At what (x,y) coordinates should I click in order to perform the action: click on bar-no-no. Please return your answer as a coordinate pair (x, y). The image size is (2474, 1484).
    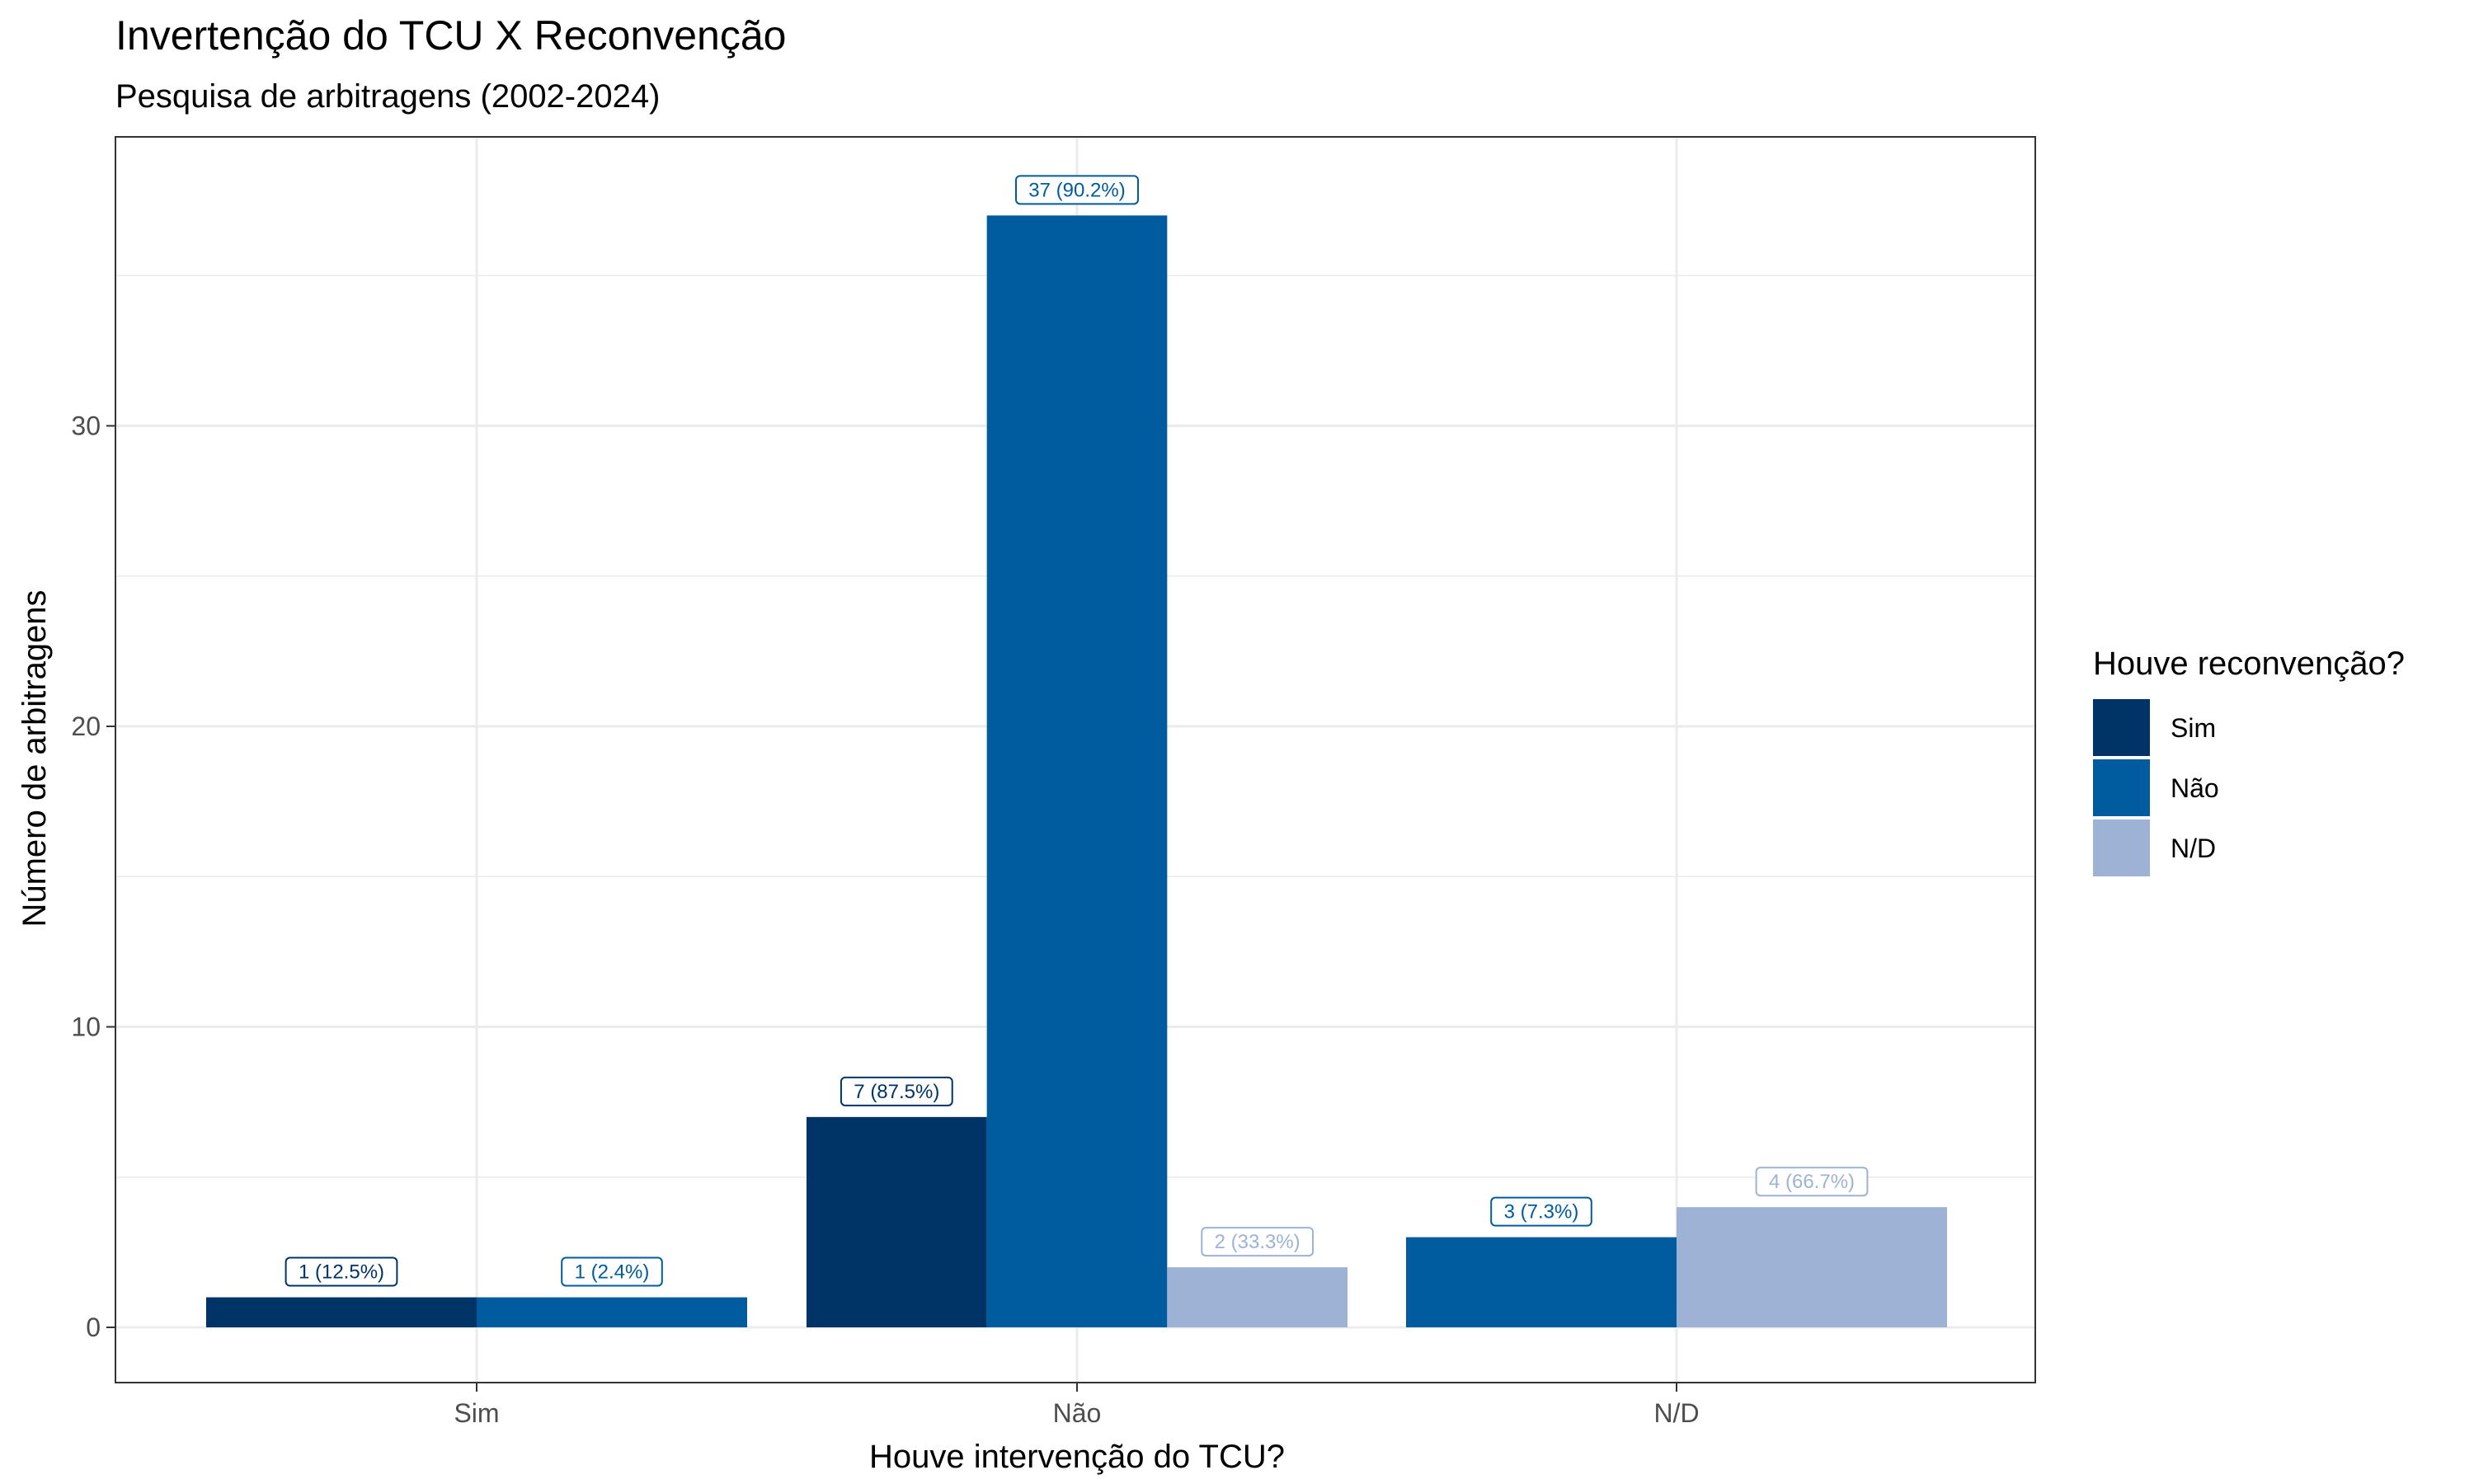
    Looking at the image, I should click on (1077, 771).